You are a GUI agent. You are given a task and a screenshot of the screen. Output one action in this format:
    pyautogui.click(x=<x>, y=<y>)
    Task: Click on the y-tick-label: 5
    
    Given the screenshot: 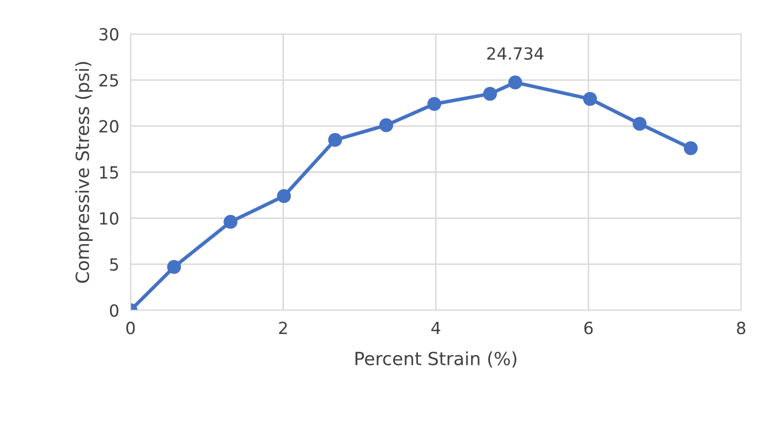 What is the action you would take?
    pyautogui.click(x=114, y=264)
    